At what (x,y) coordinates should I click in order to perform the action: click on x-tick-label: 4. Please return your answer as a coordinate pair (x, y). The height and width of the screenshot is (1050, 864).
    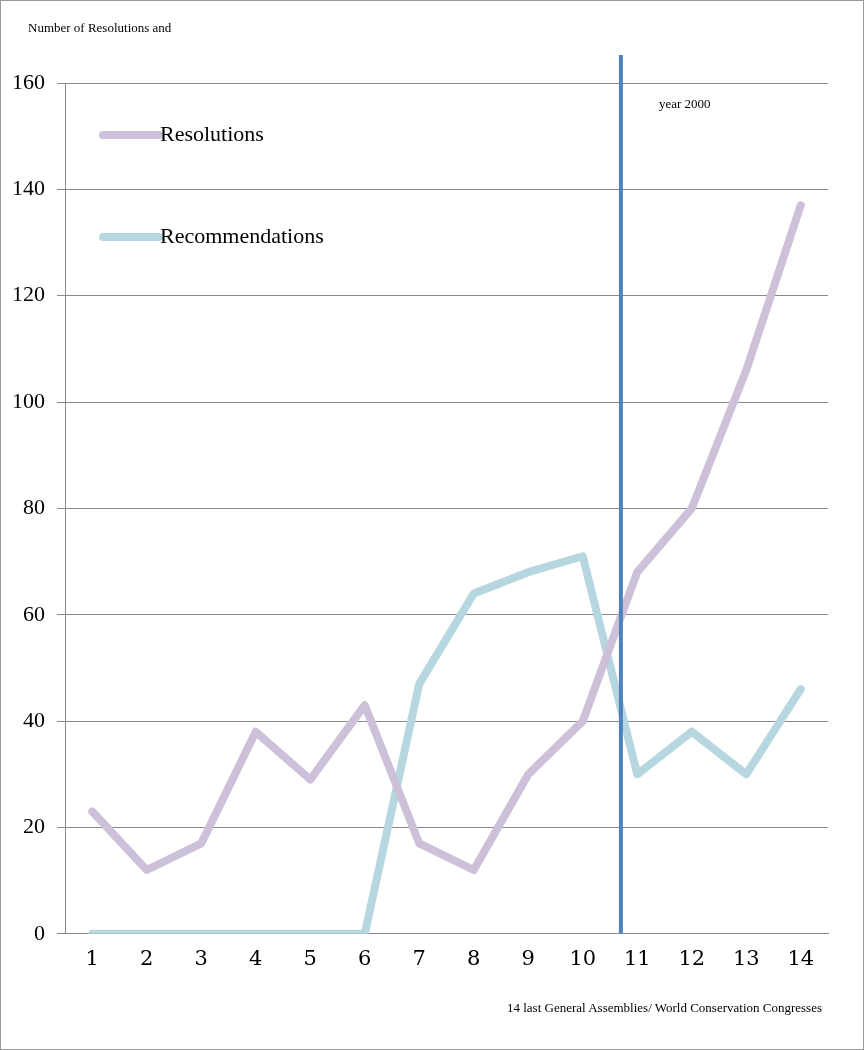
    Looking at the image, I should click on (256, 957).